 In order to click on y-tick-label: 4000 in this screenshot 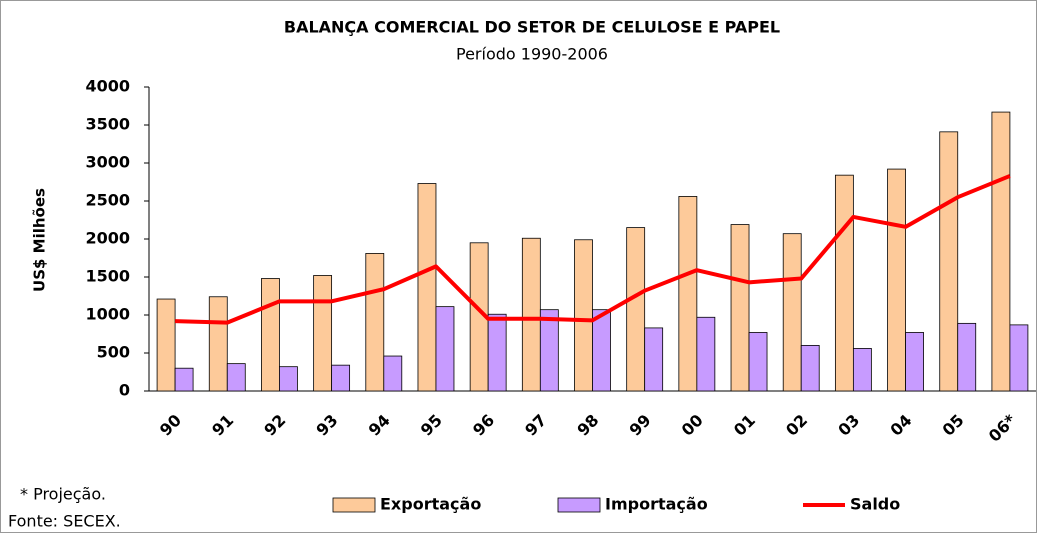, I will do `click(107, 86)`.